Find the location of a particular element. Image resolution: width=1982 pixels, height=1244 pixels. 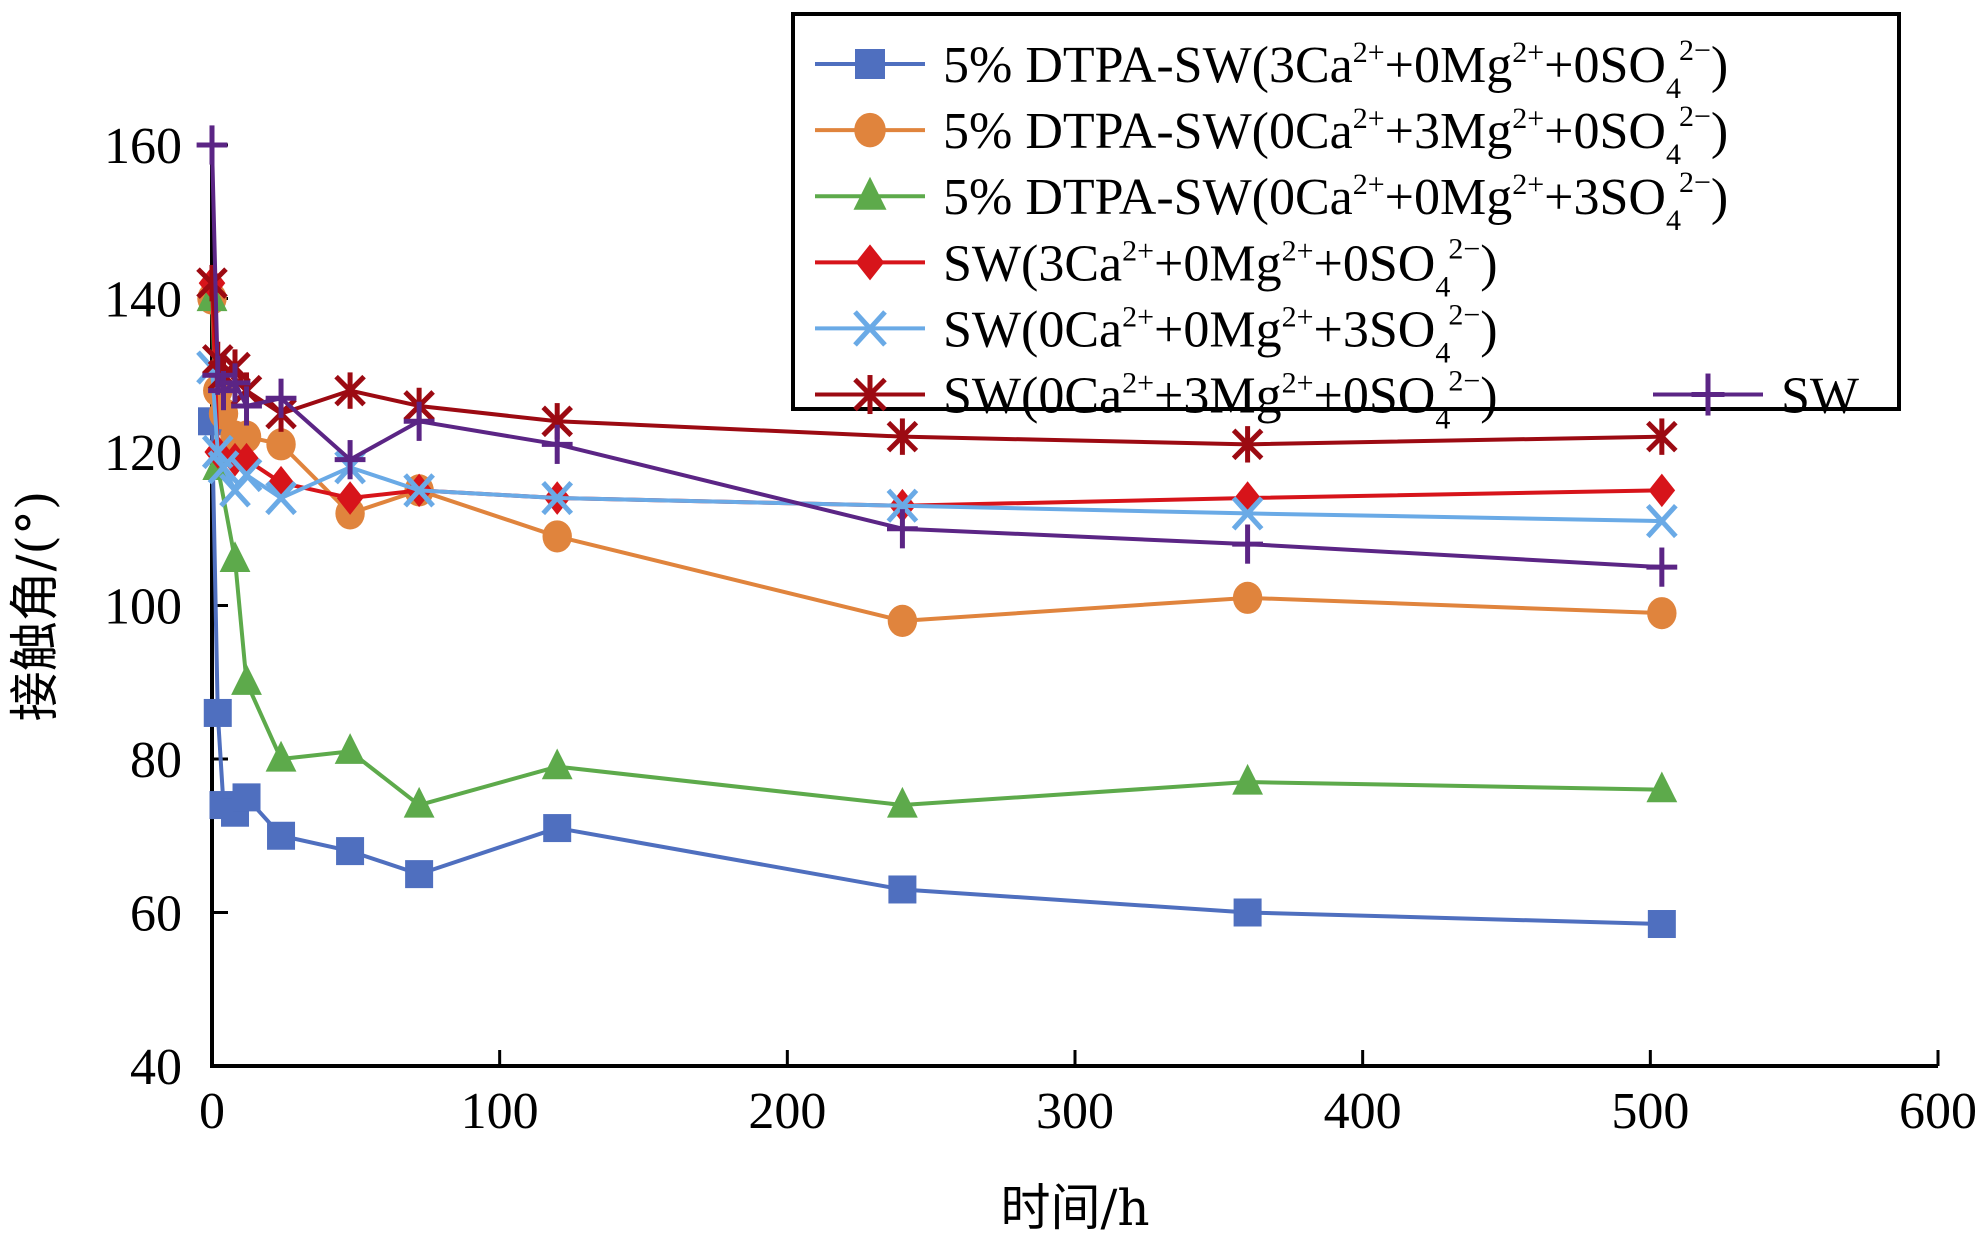

y-tick-label: 120 is located at coordinates (143, 453).